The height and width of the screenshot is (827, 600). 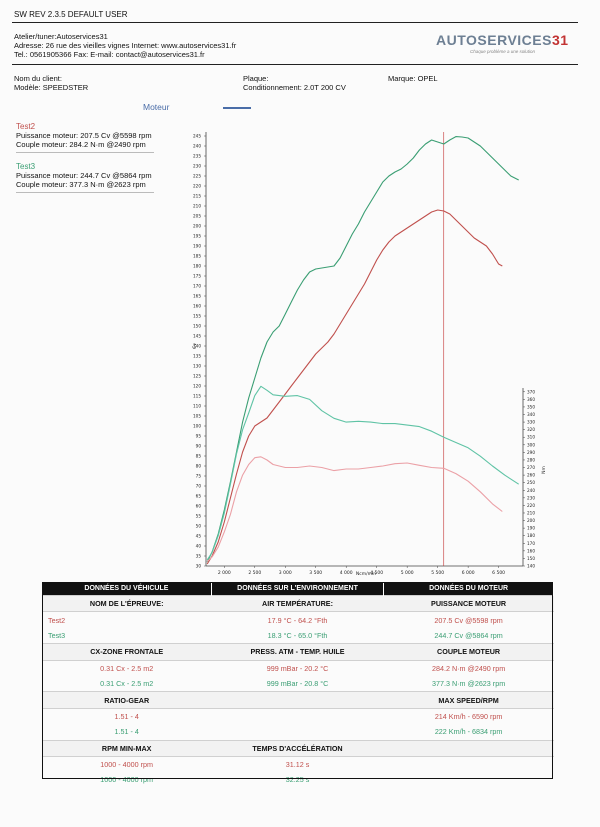 What do you see at coordinates (413, 78) in the screenshot?
I see `marque-text: Marque: OPEL` at bounding box center [413, 78].